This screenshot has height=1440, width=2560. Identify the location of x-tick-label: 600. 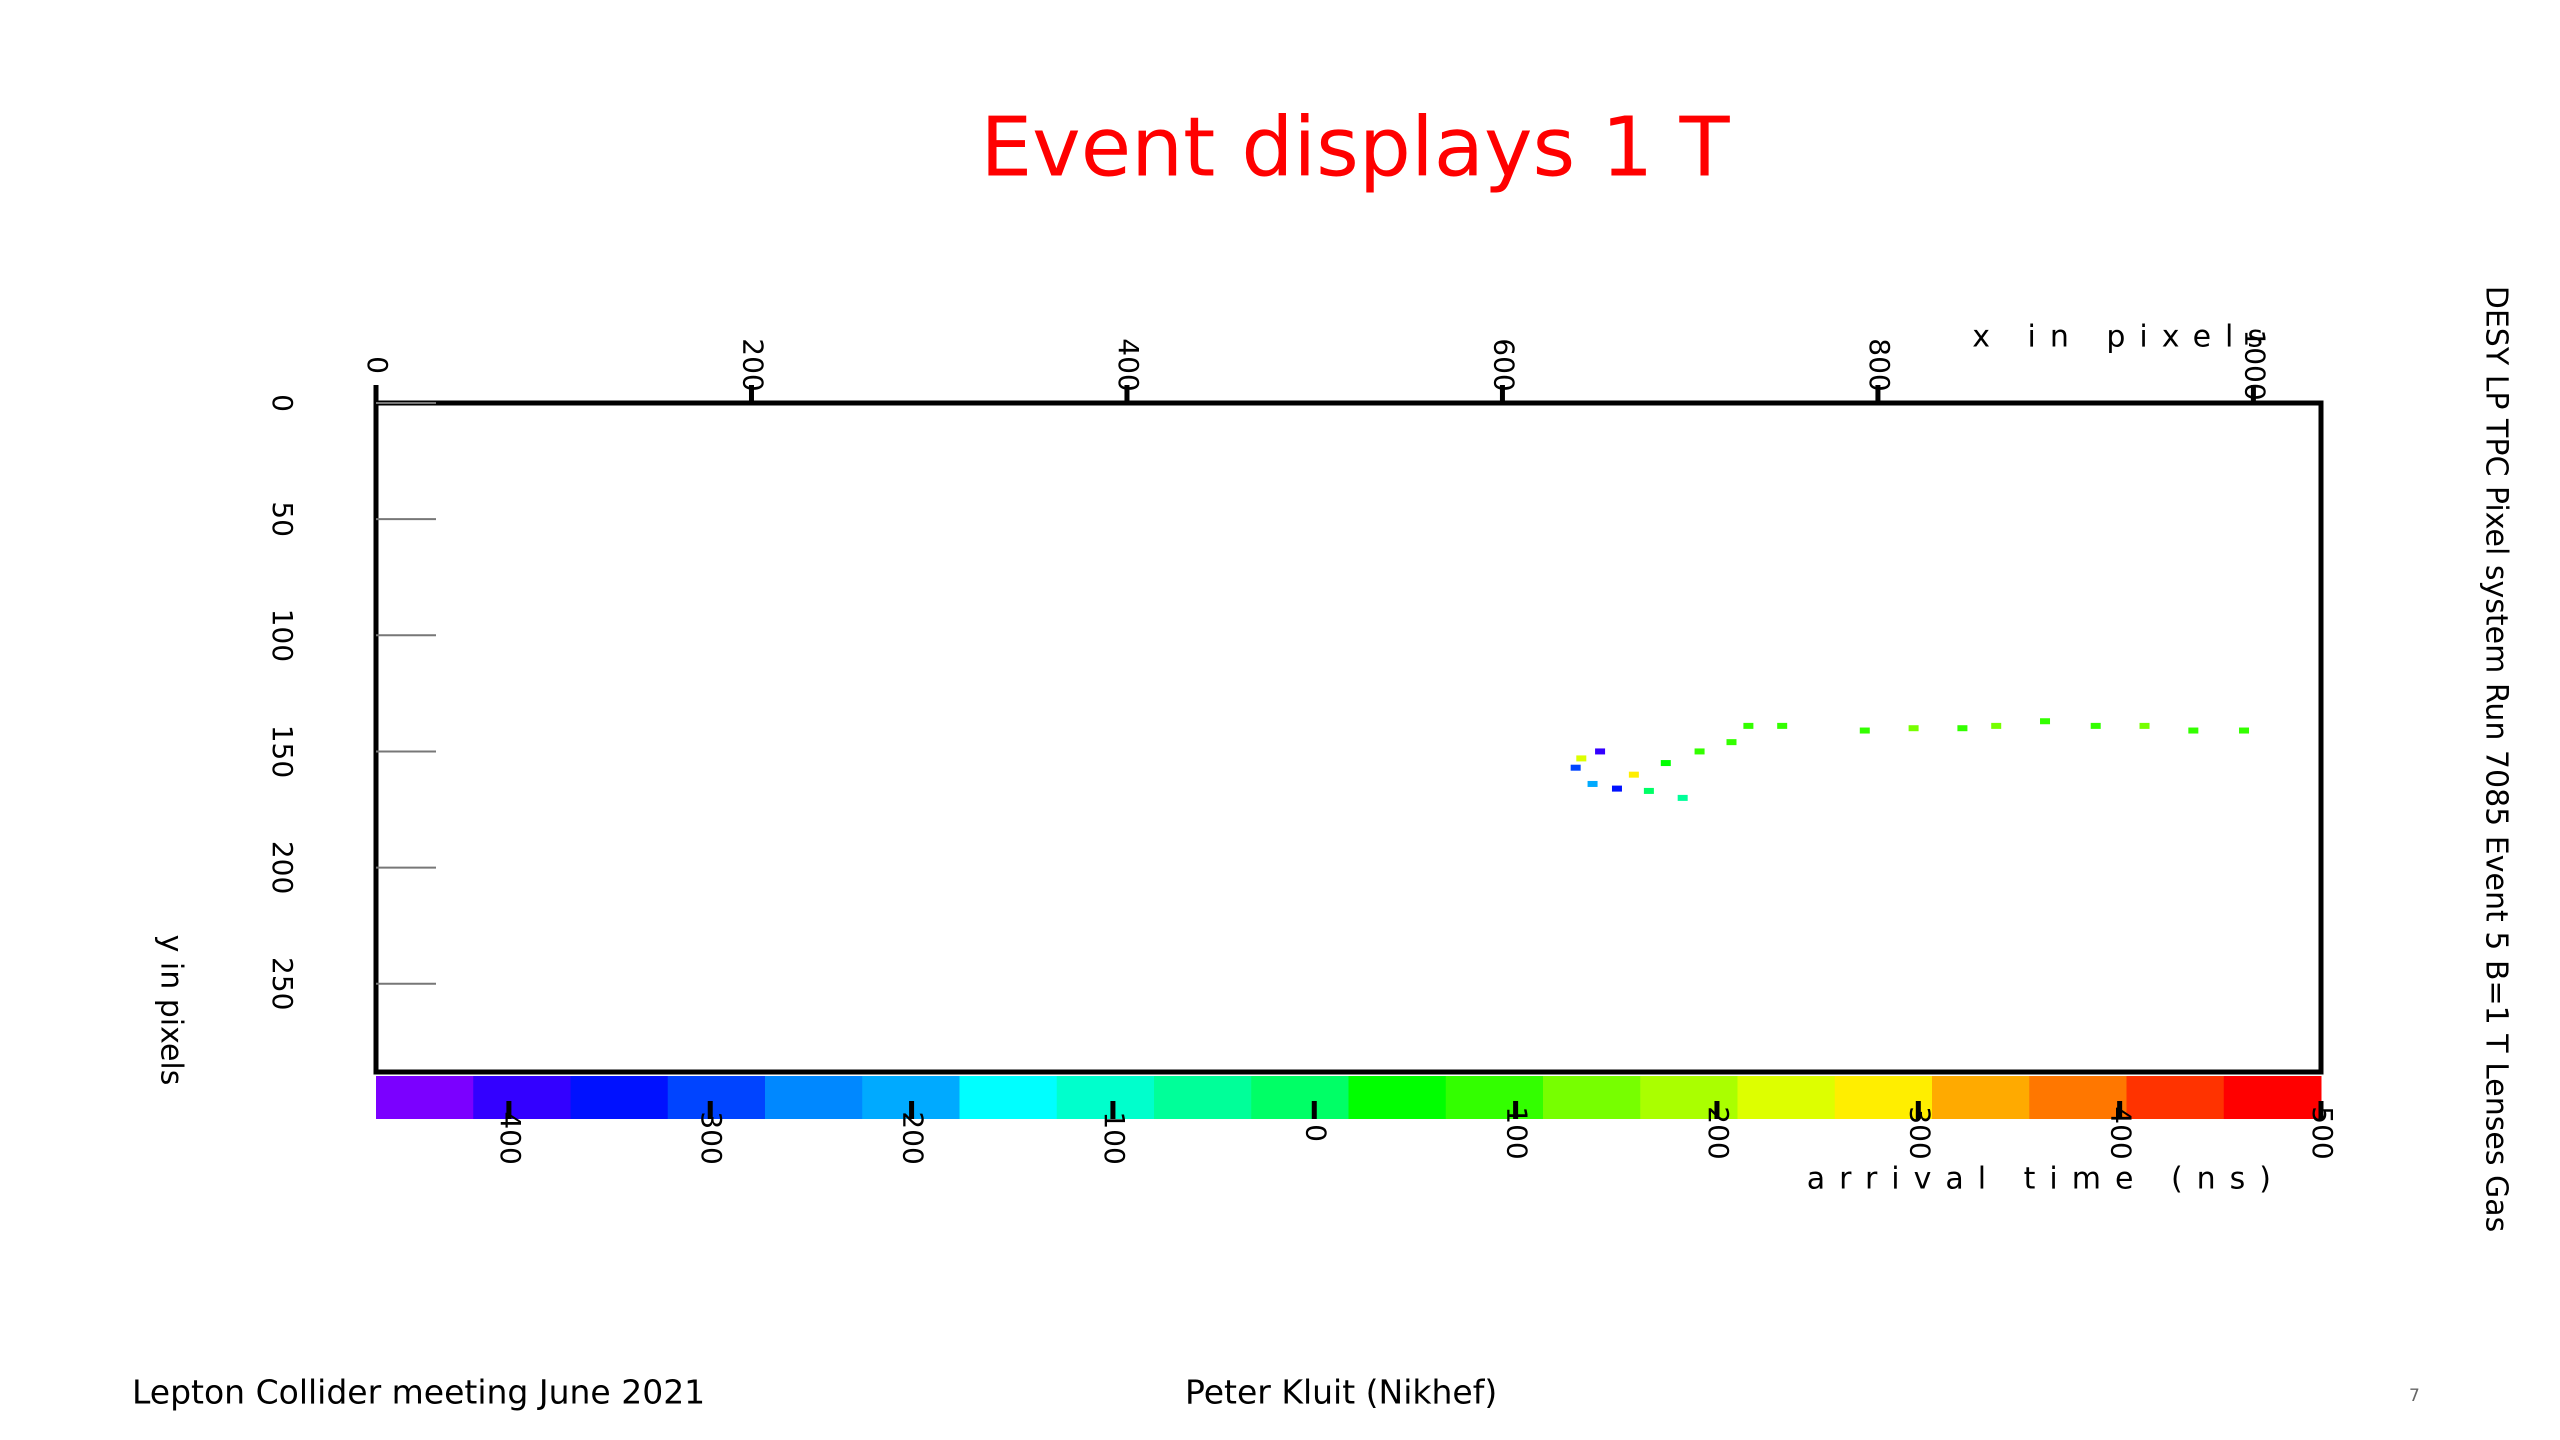
(1503, 364).